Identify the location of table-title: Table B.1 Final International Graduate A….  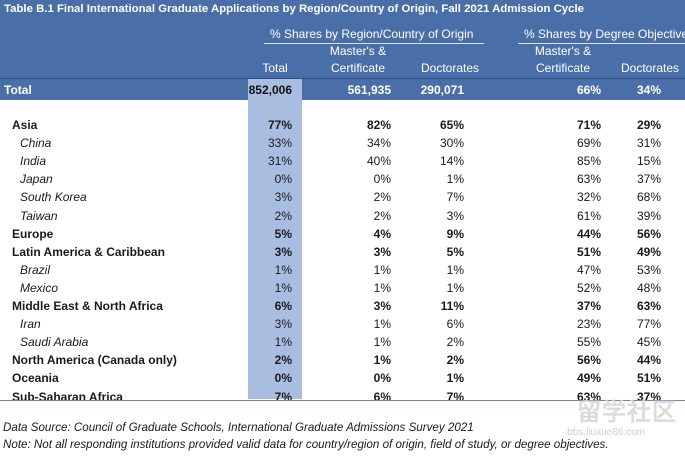
(294, 9).